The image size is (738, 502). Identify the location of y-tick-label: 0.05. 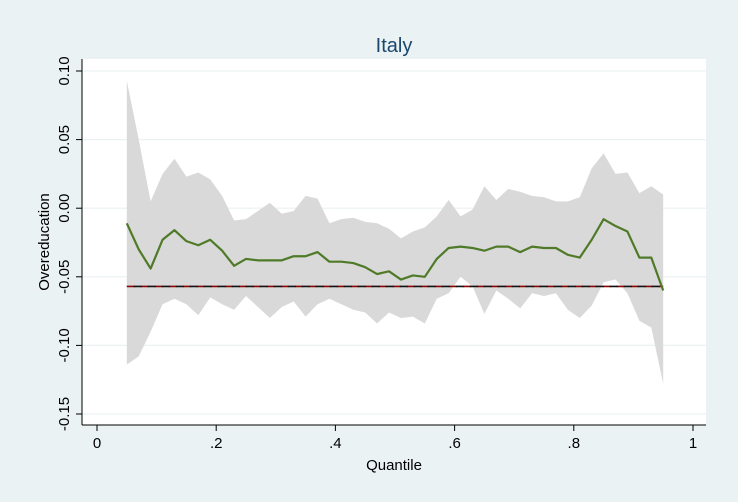
(64, 139).